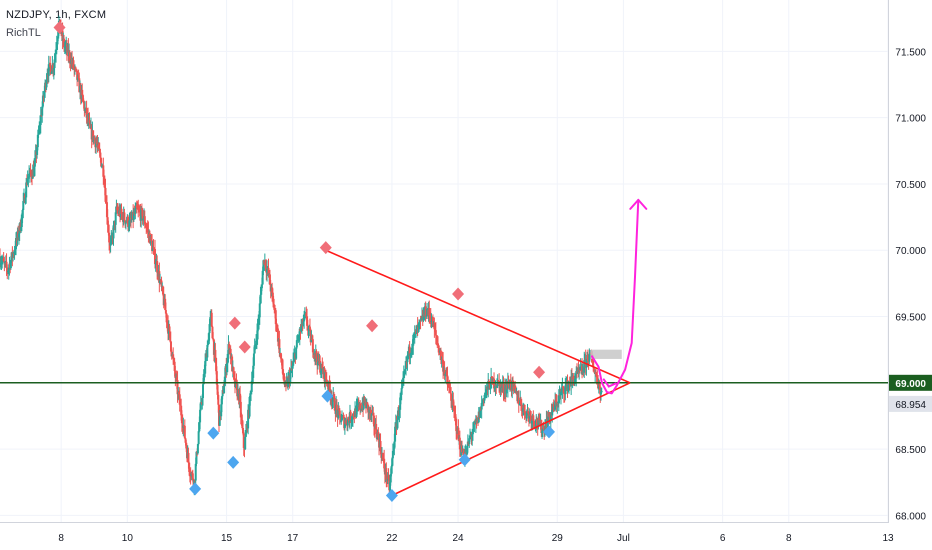 This screenshot has width=932, height=550. What do you see at coordinates (23, 33) in the screenshot?
I see `indicator-label: RichTL` at bounding box center [23, 33].